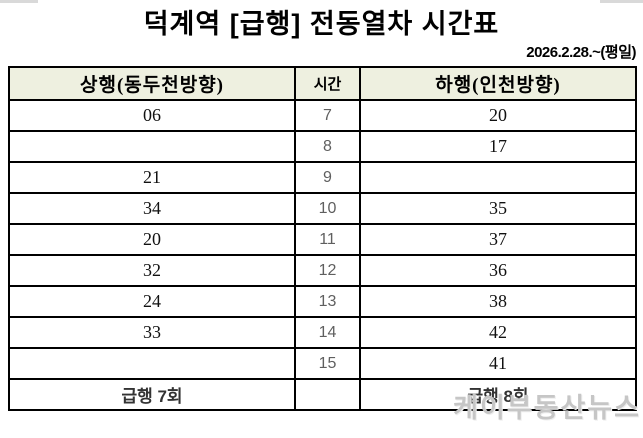  What do you see at coordinates (498, 332) in the screenshot?
I see `down-minute-cell: 42` at bounding box center [498, 332].